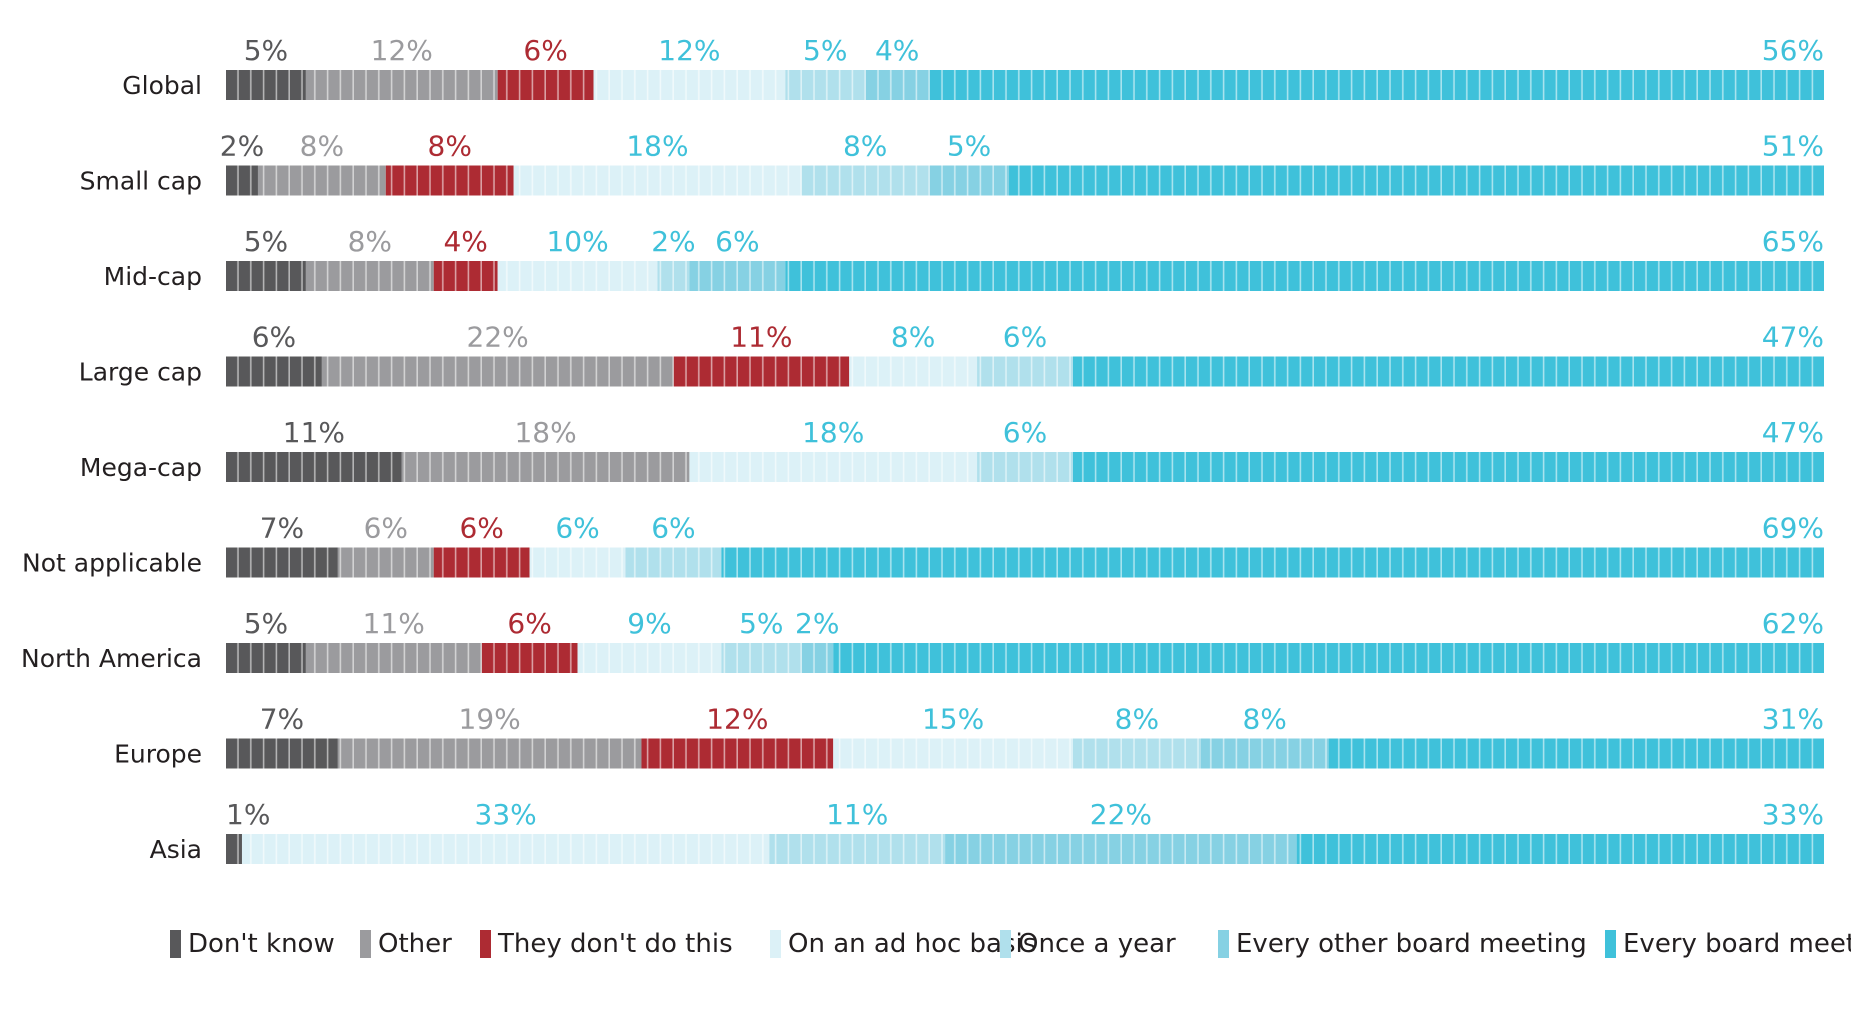  What do you see at coordinates (922, 640) in the screenshot?
I see `bar-row-north-america: North America 5% 11% 6% 9% 5% 2% 62%` at bounding box center [922, 640].